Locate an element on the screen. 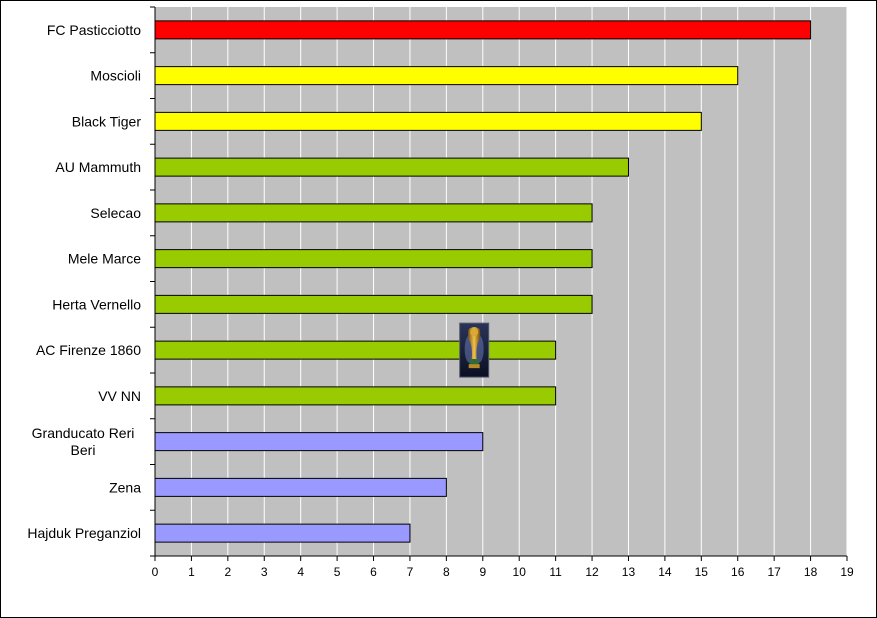 The image size is (877, 618). x-tick-label: 13 is located at coordinates (629, 572).